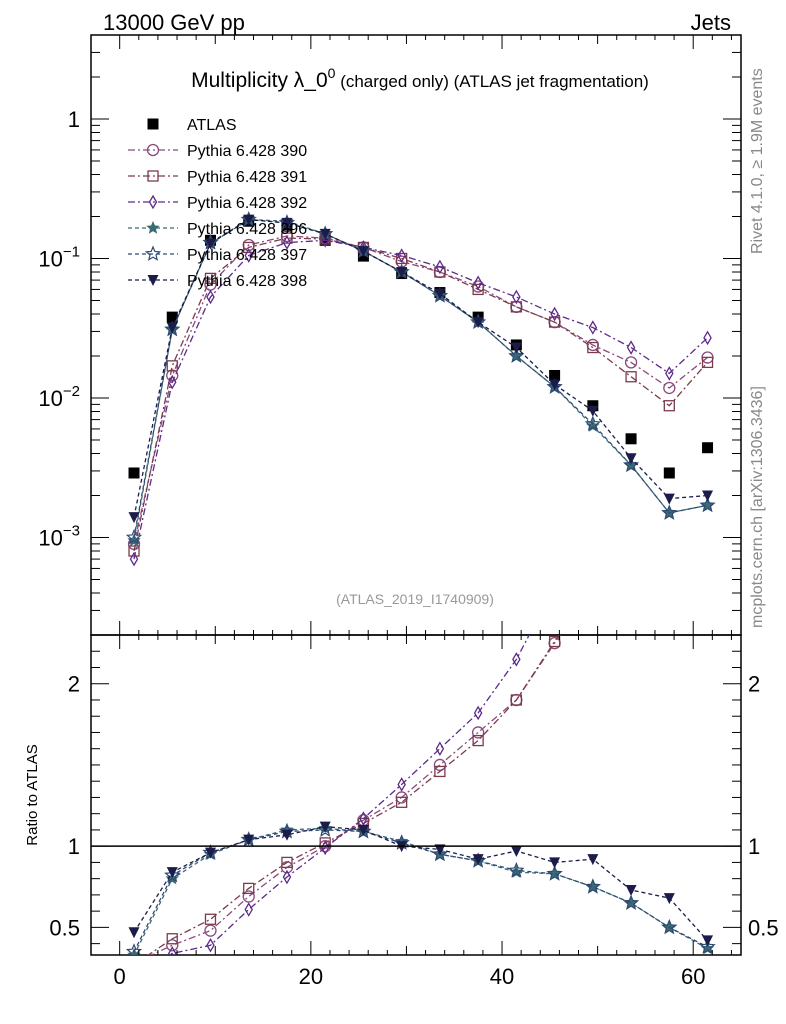  Describe the element at coordinates (74, 846) in the screenshot. I see `ratio-tick-label: 1` at that location.